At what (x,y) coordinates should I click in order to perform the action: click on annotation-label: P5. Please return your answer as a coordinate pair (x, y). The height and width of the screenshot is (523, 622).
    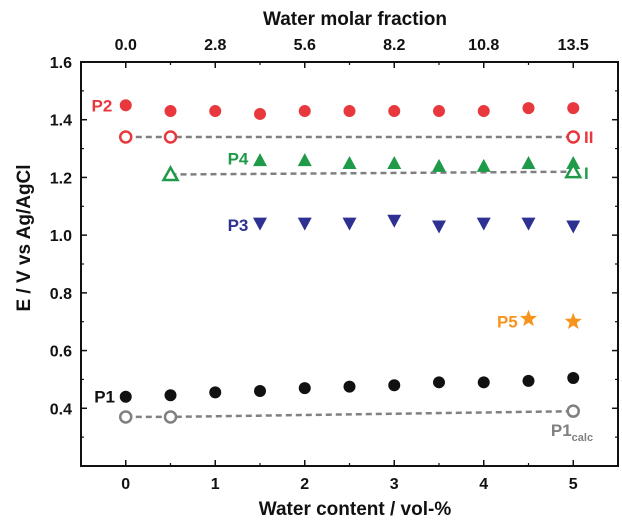
    Looking at the image, I should click on (507, 322).